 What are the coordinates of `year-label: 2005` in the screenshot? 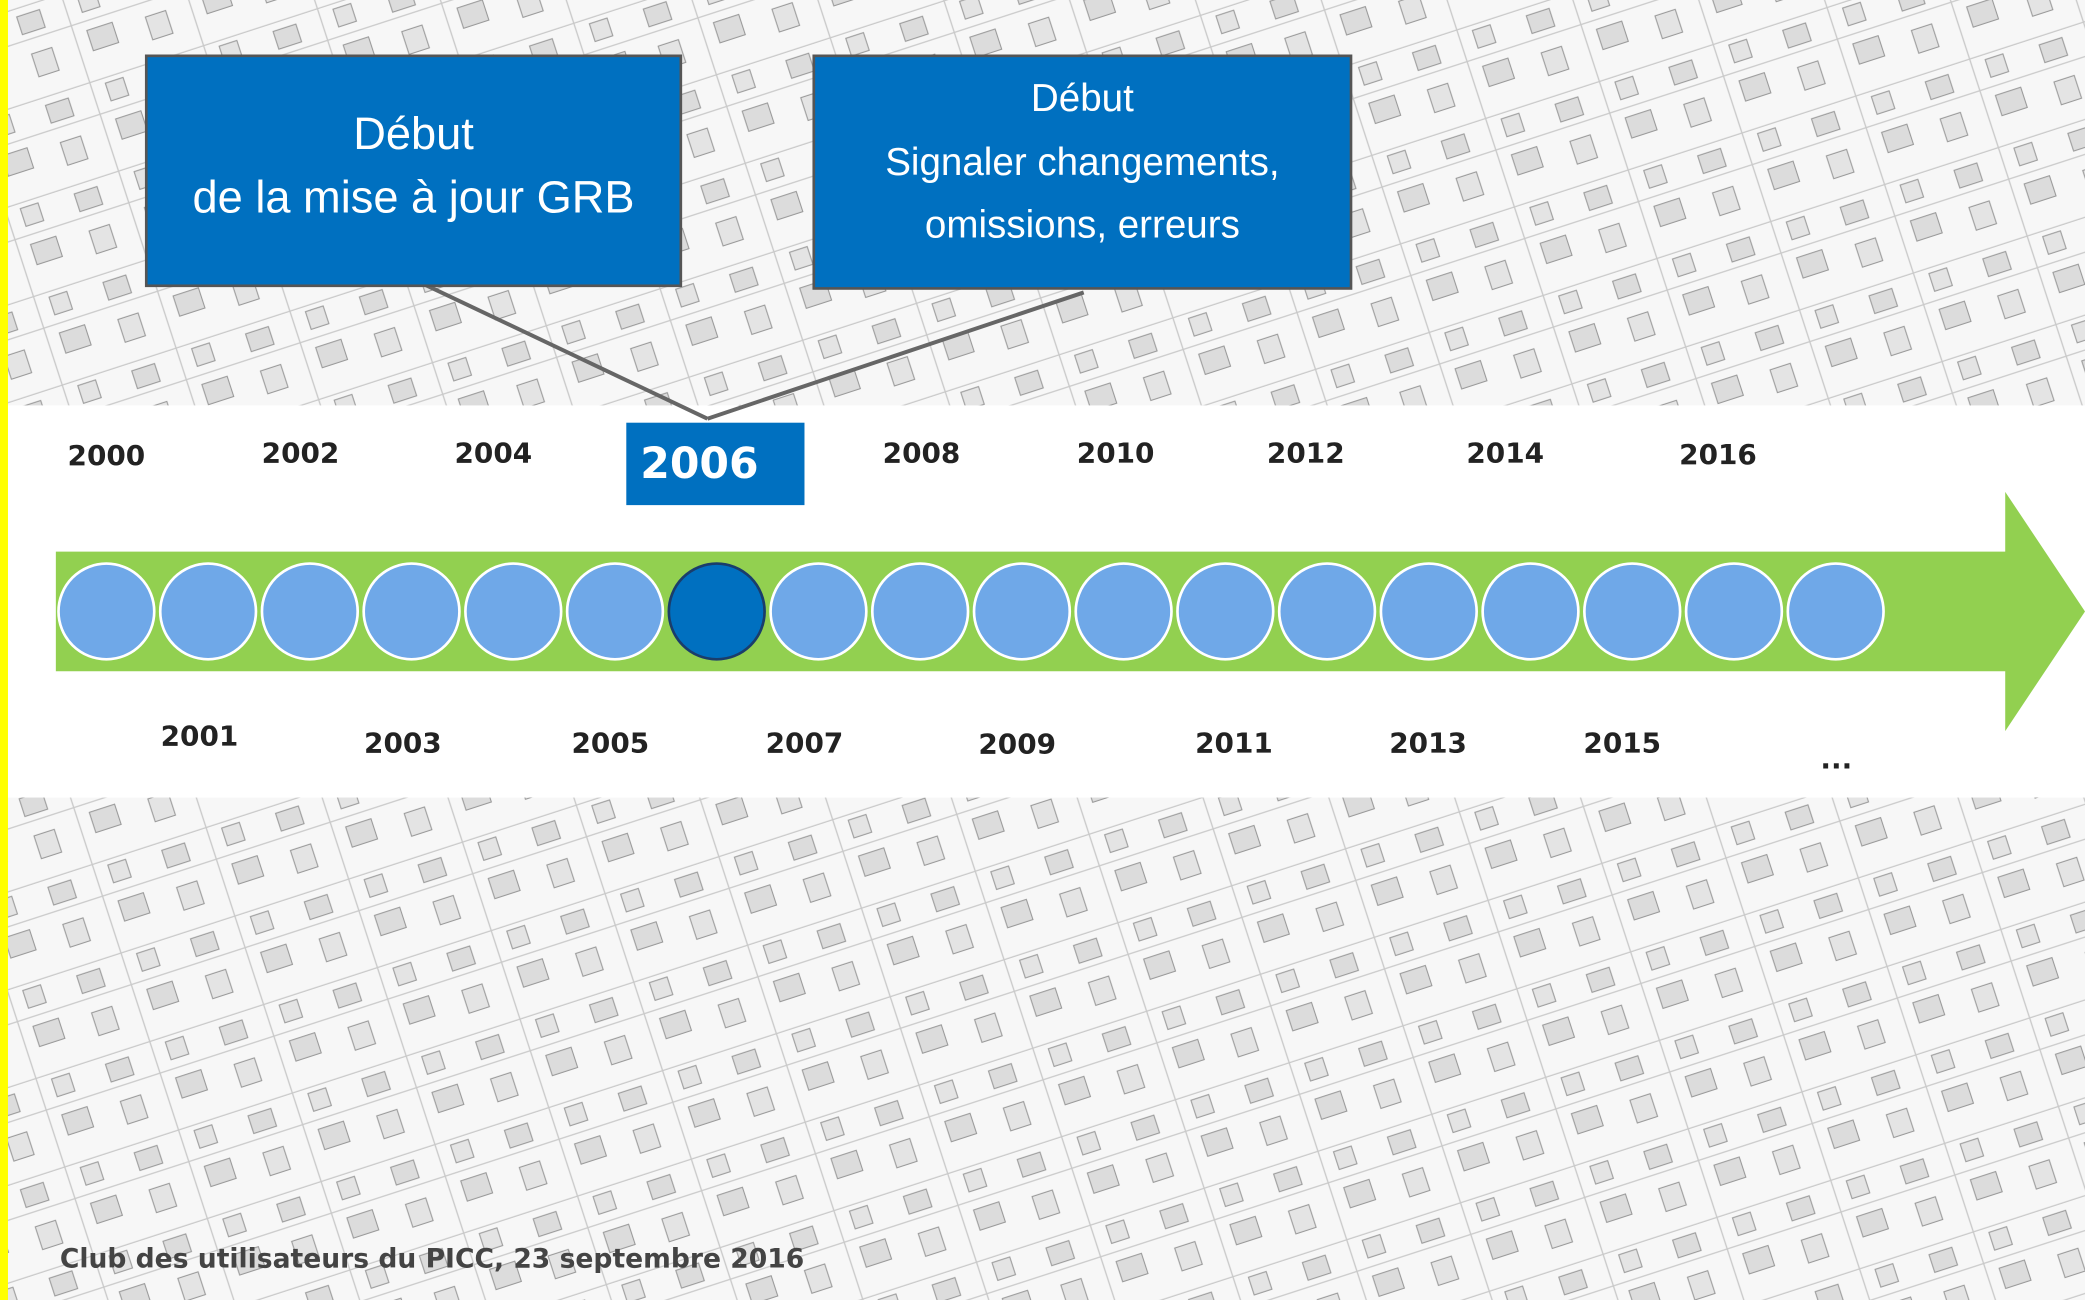 It's located at (610, 742).